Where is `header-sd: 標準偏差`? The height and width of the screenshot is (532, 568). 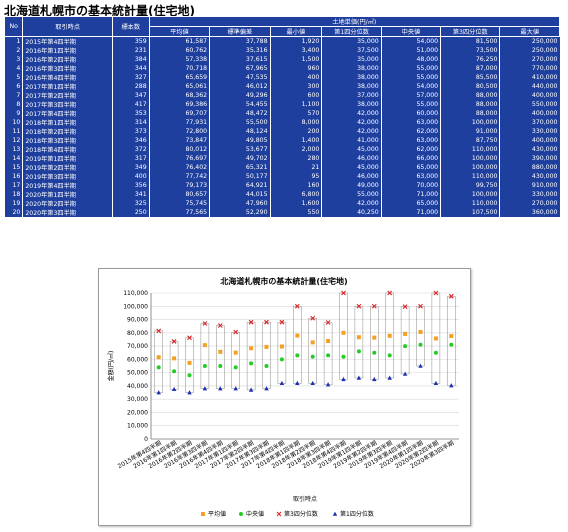 header-sd: 標準偏差 is located at coordinates (240, 31).